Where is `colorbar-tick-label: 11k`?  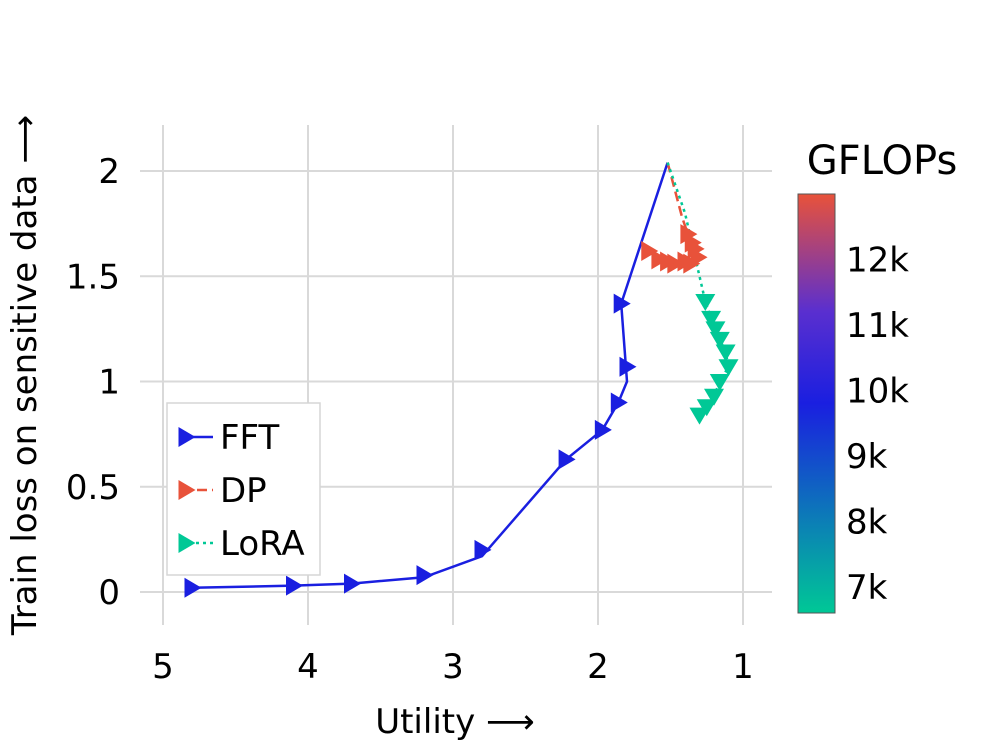
colorbar-tick-label: 11k is located at coordinates (877, 326).